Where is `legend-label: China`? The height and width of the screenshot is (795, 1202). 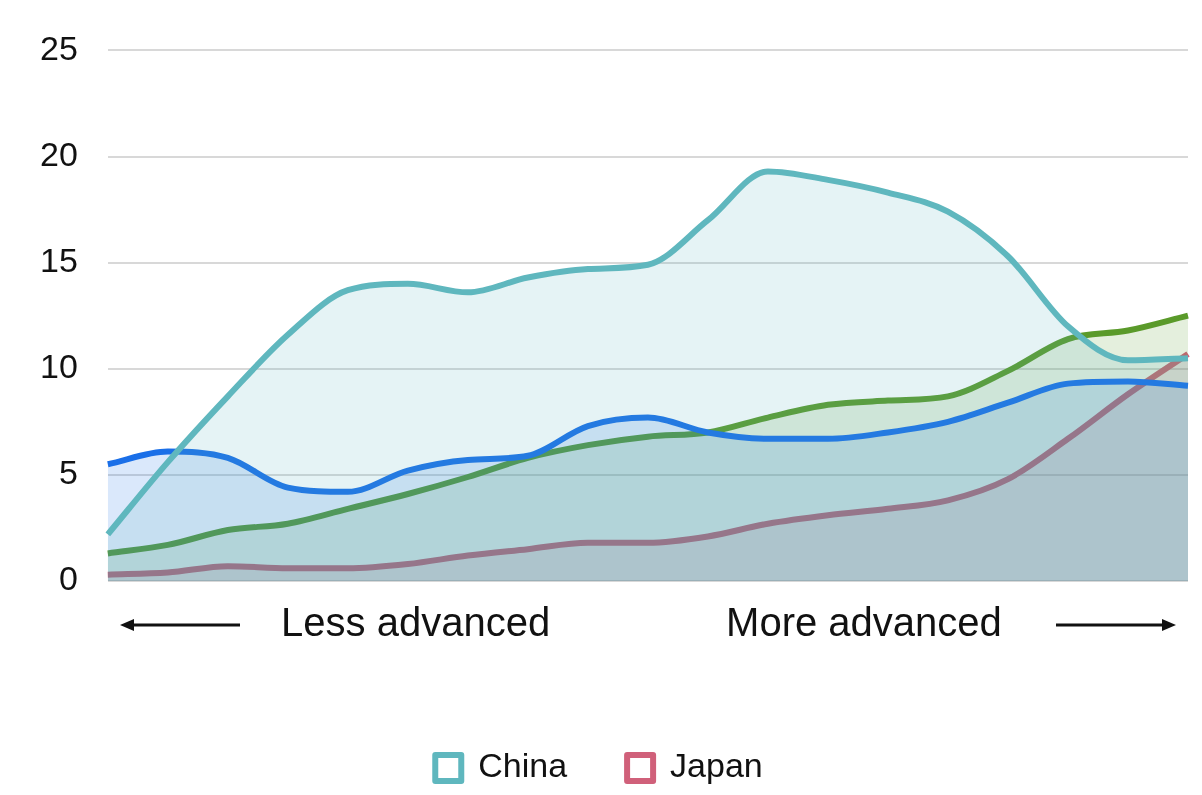 legend-label: China is located at coordinates (523, 765).